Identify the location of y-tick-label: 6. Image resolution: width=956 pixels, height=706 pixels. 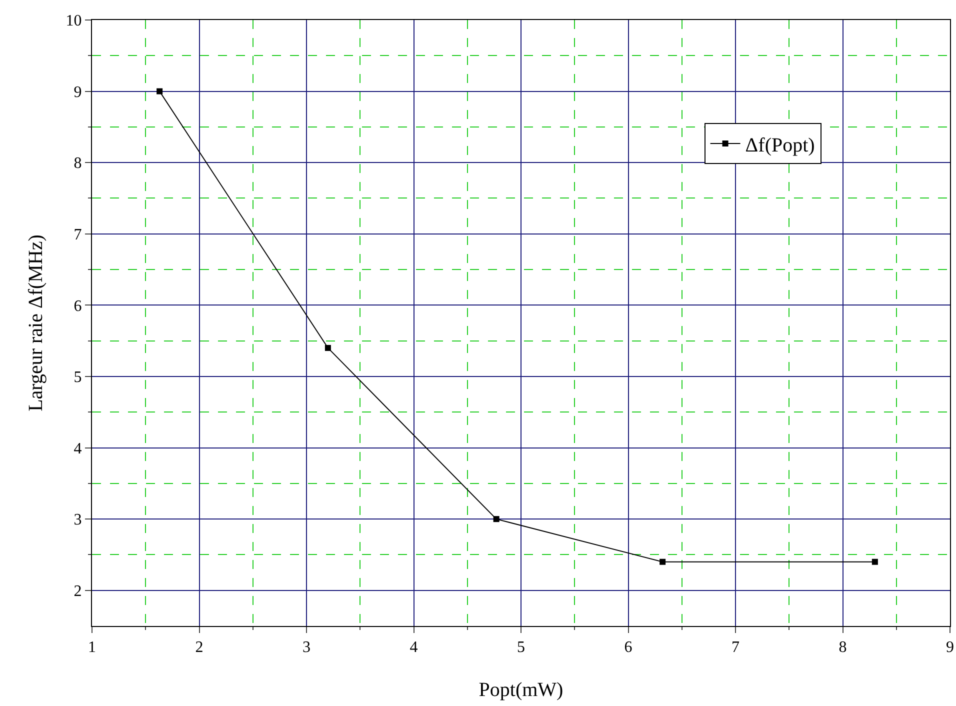
(78, 306).